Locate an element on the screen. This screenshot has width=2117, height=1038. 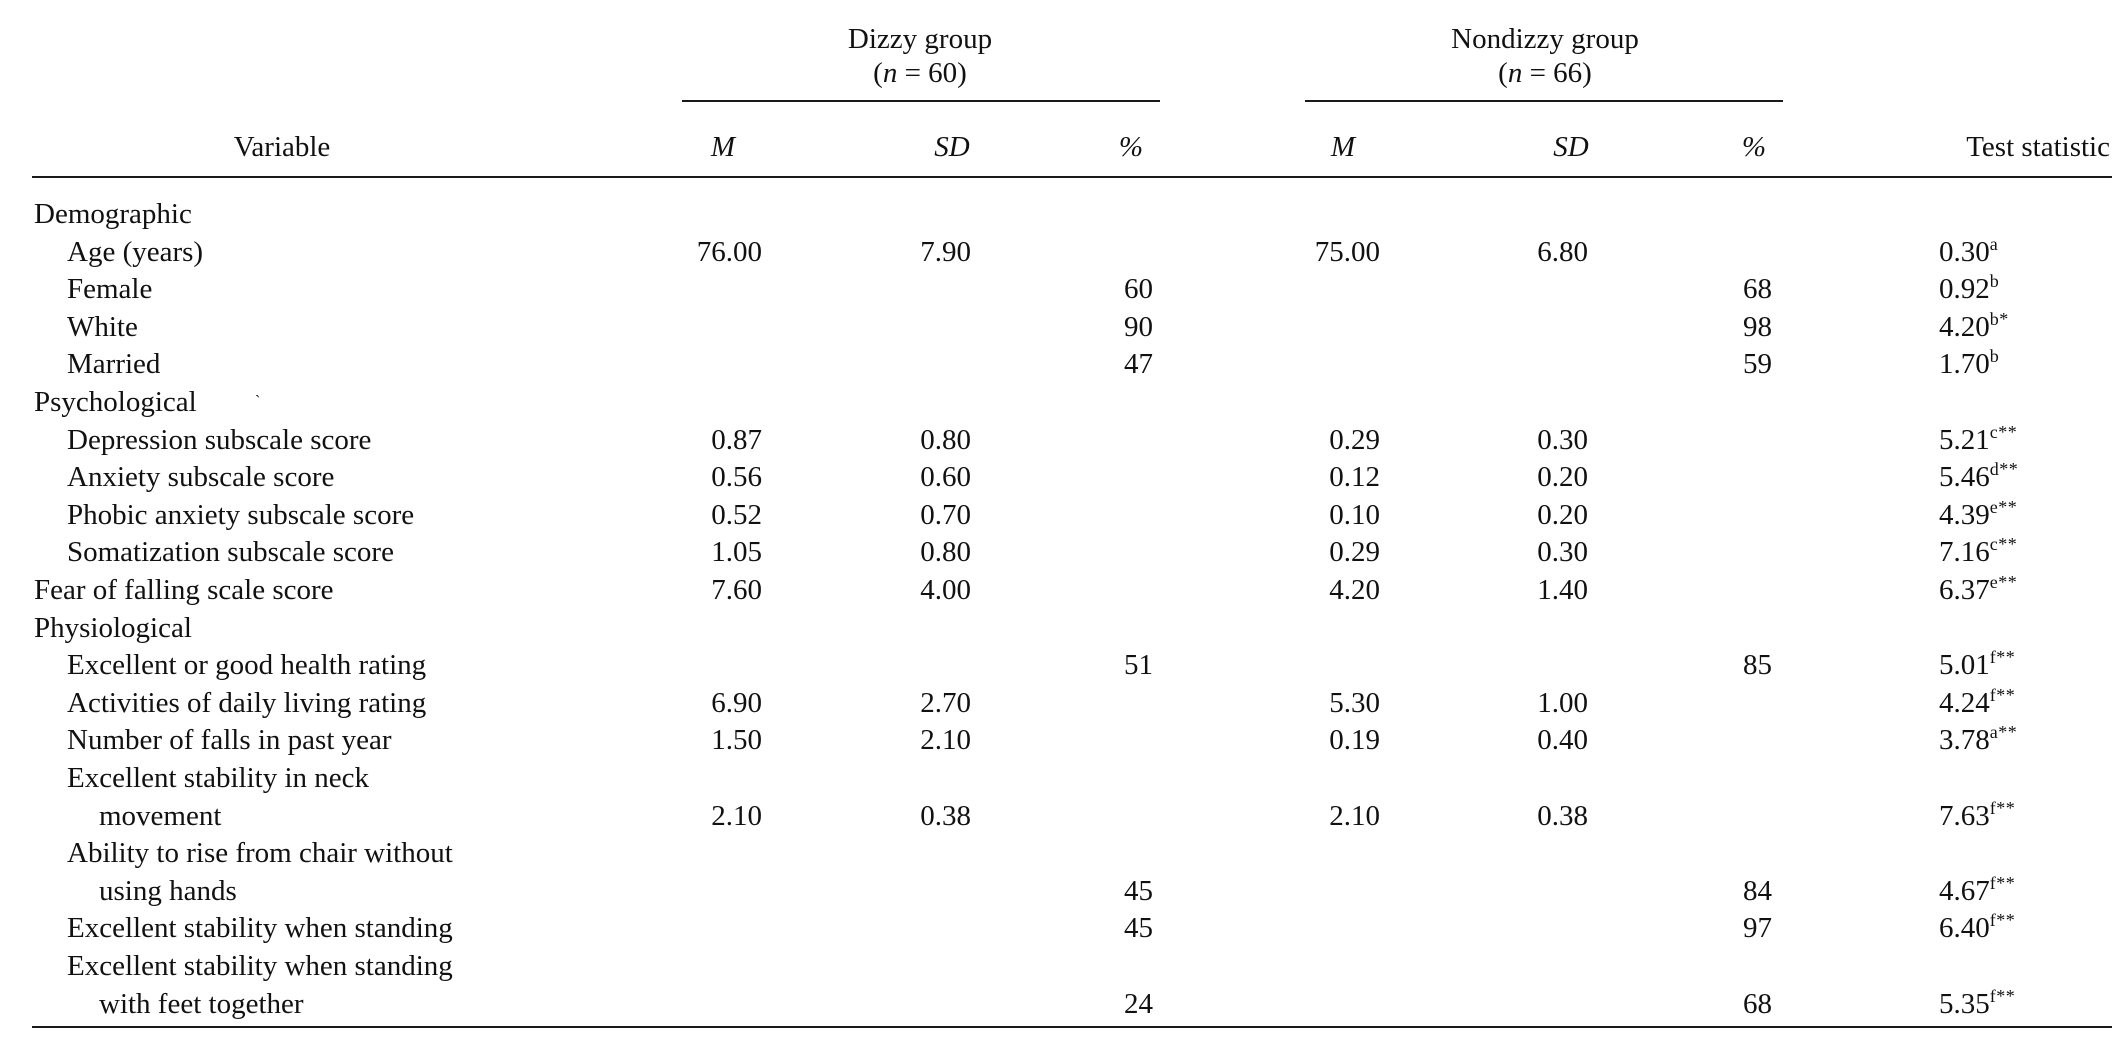
cell-test-statistic: 4.24f** is located at coordinates (1977, 702).